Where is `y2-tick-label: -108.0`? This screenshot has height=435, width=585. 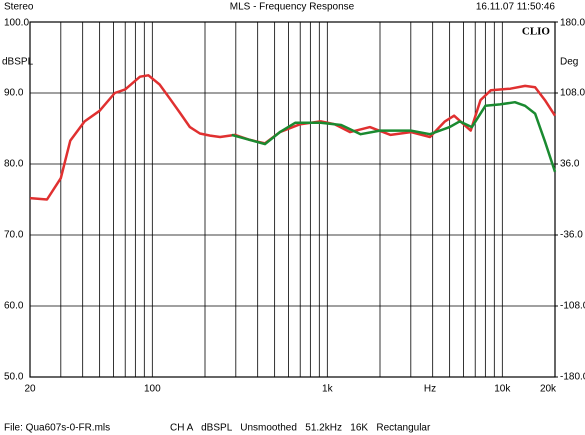 y2-tick-label: -108.0 is located at coordinates (572, 306).